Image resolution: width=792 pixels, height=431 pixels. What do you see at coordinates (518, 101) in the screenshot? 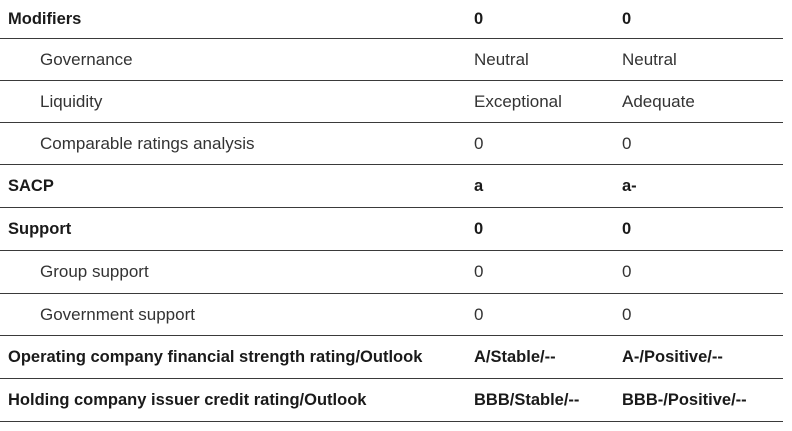
I see `row-value-col1: Exceptional` at bounding box center [518, 101].